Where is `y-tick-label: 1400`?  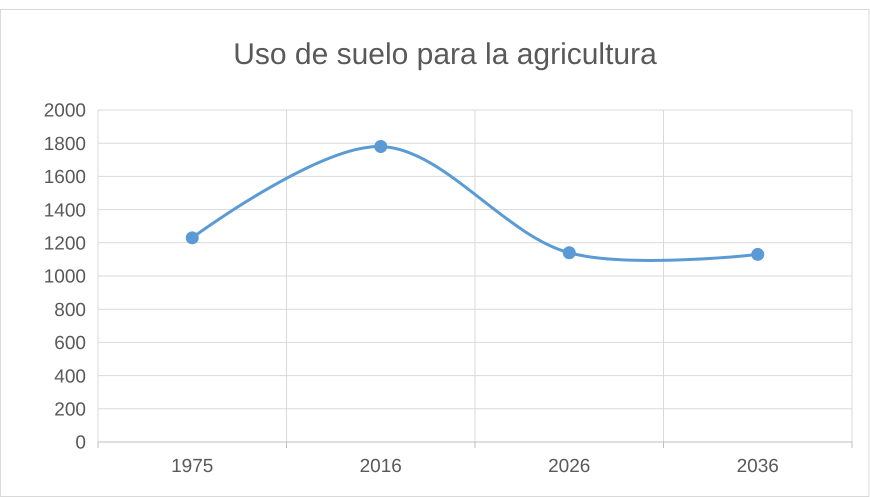
y-tick-label: 1400 is located at coordinates (65, 211).